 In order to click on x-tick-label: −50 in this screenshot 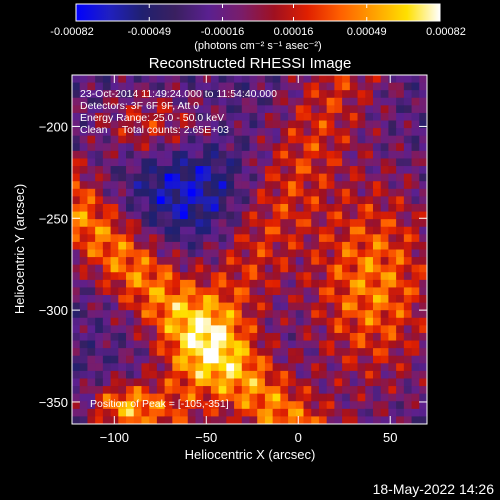, I will do `click(206, 437)`.